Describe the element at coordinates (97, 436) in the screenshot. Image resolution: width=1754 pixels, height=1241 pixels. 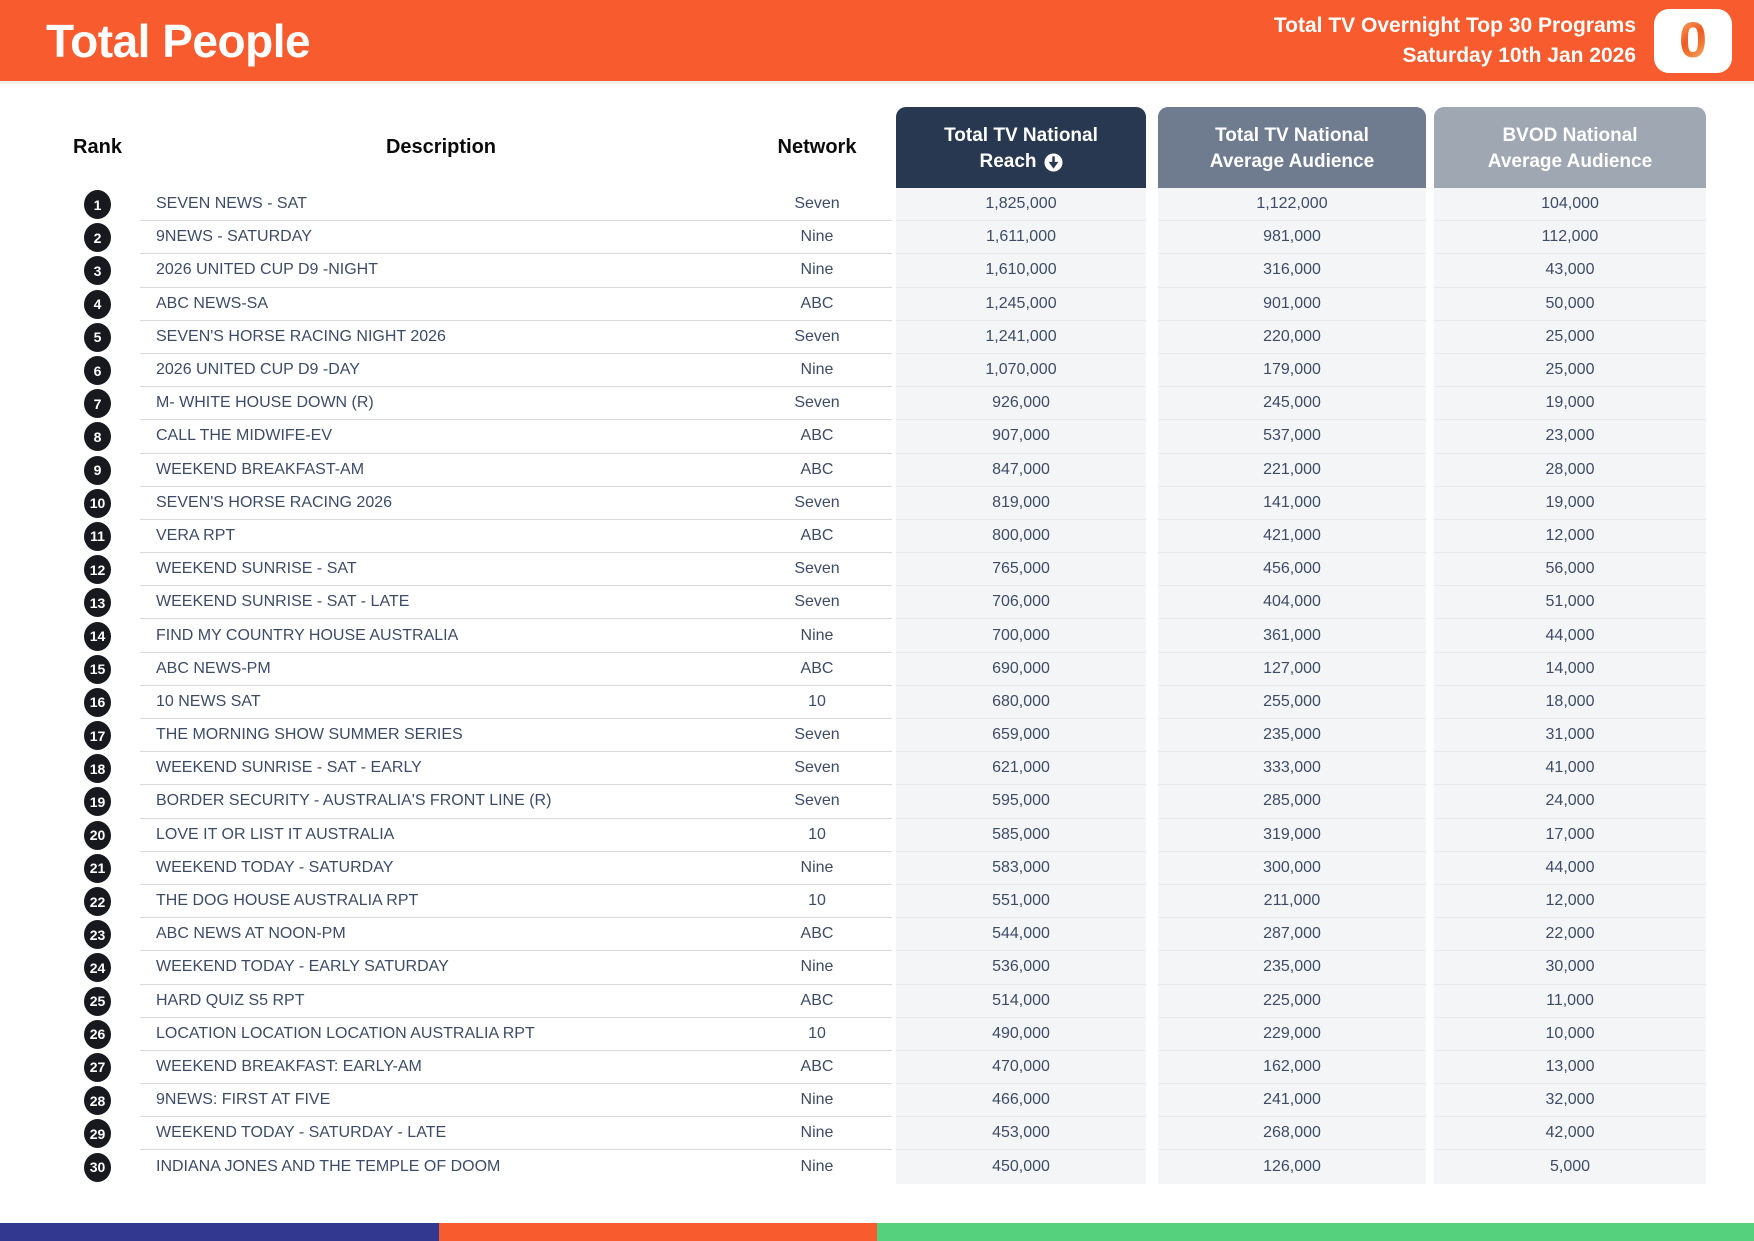
I see `rank-cell: 8` at that location.